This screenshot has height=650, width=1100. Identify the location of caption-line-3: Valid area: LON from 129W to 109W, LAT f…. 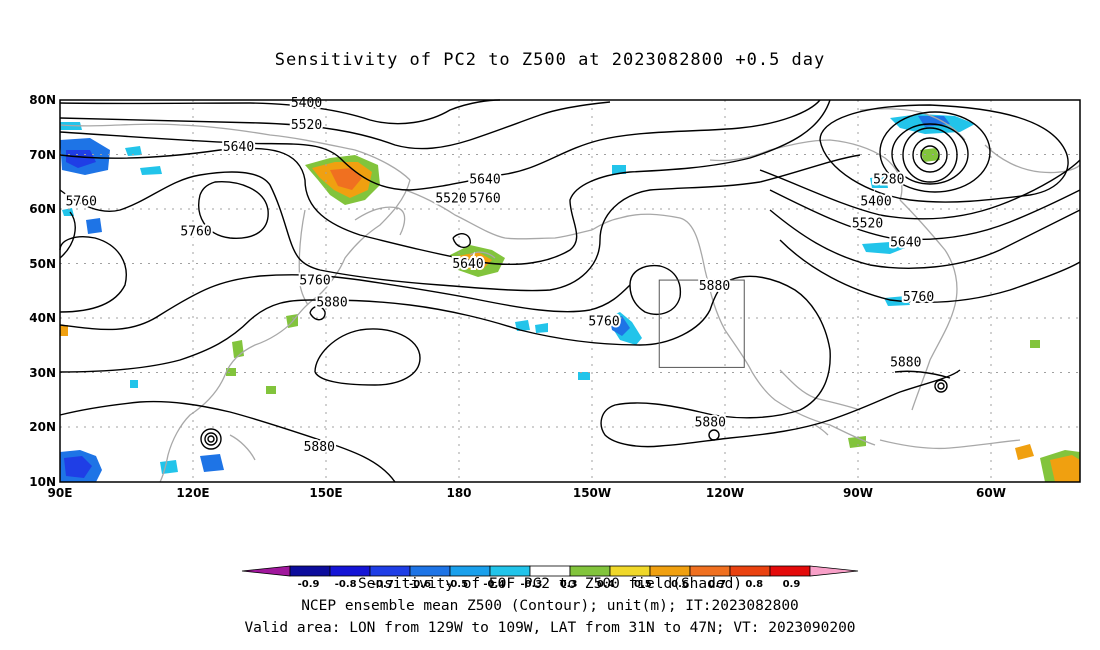
(550, 628).